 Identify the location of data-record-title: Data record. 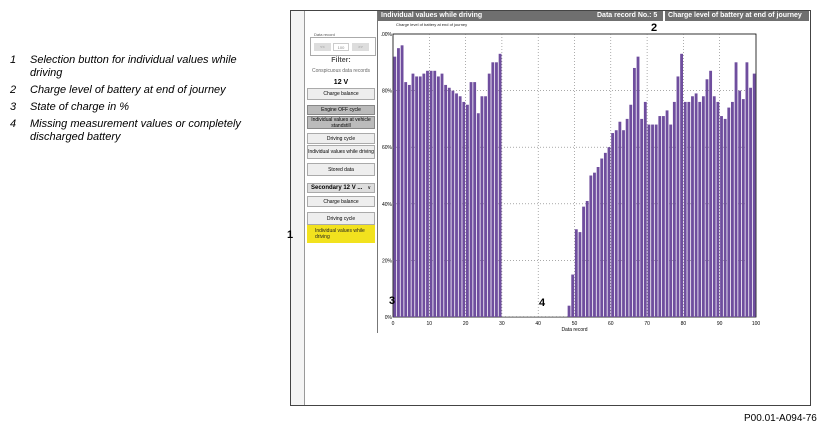
(324, 34).